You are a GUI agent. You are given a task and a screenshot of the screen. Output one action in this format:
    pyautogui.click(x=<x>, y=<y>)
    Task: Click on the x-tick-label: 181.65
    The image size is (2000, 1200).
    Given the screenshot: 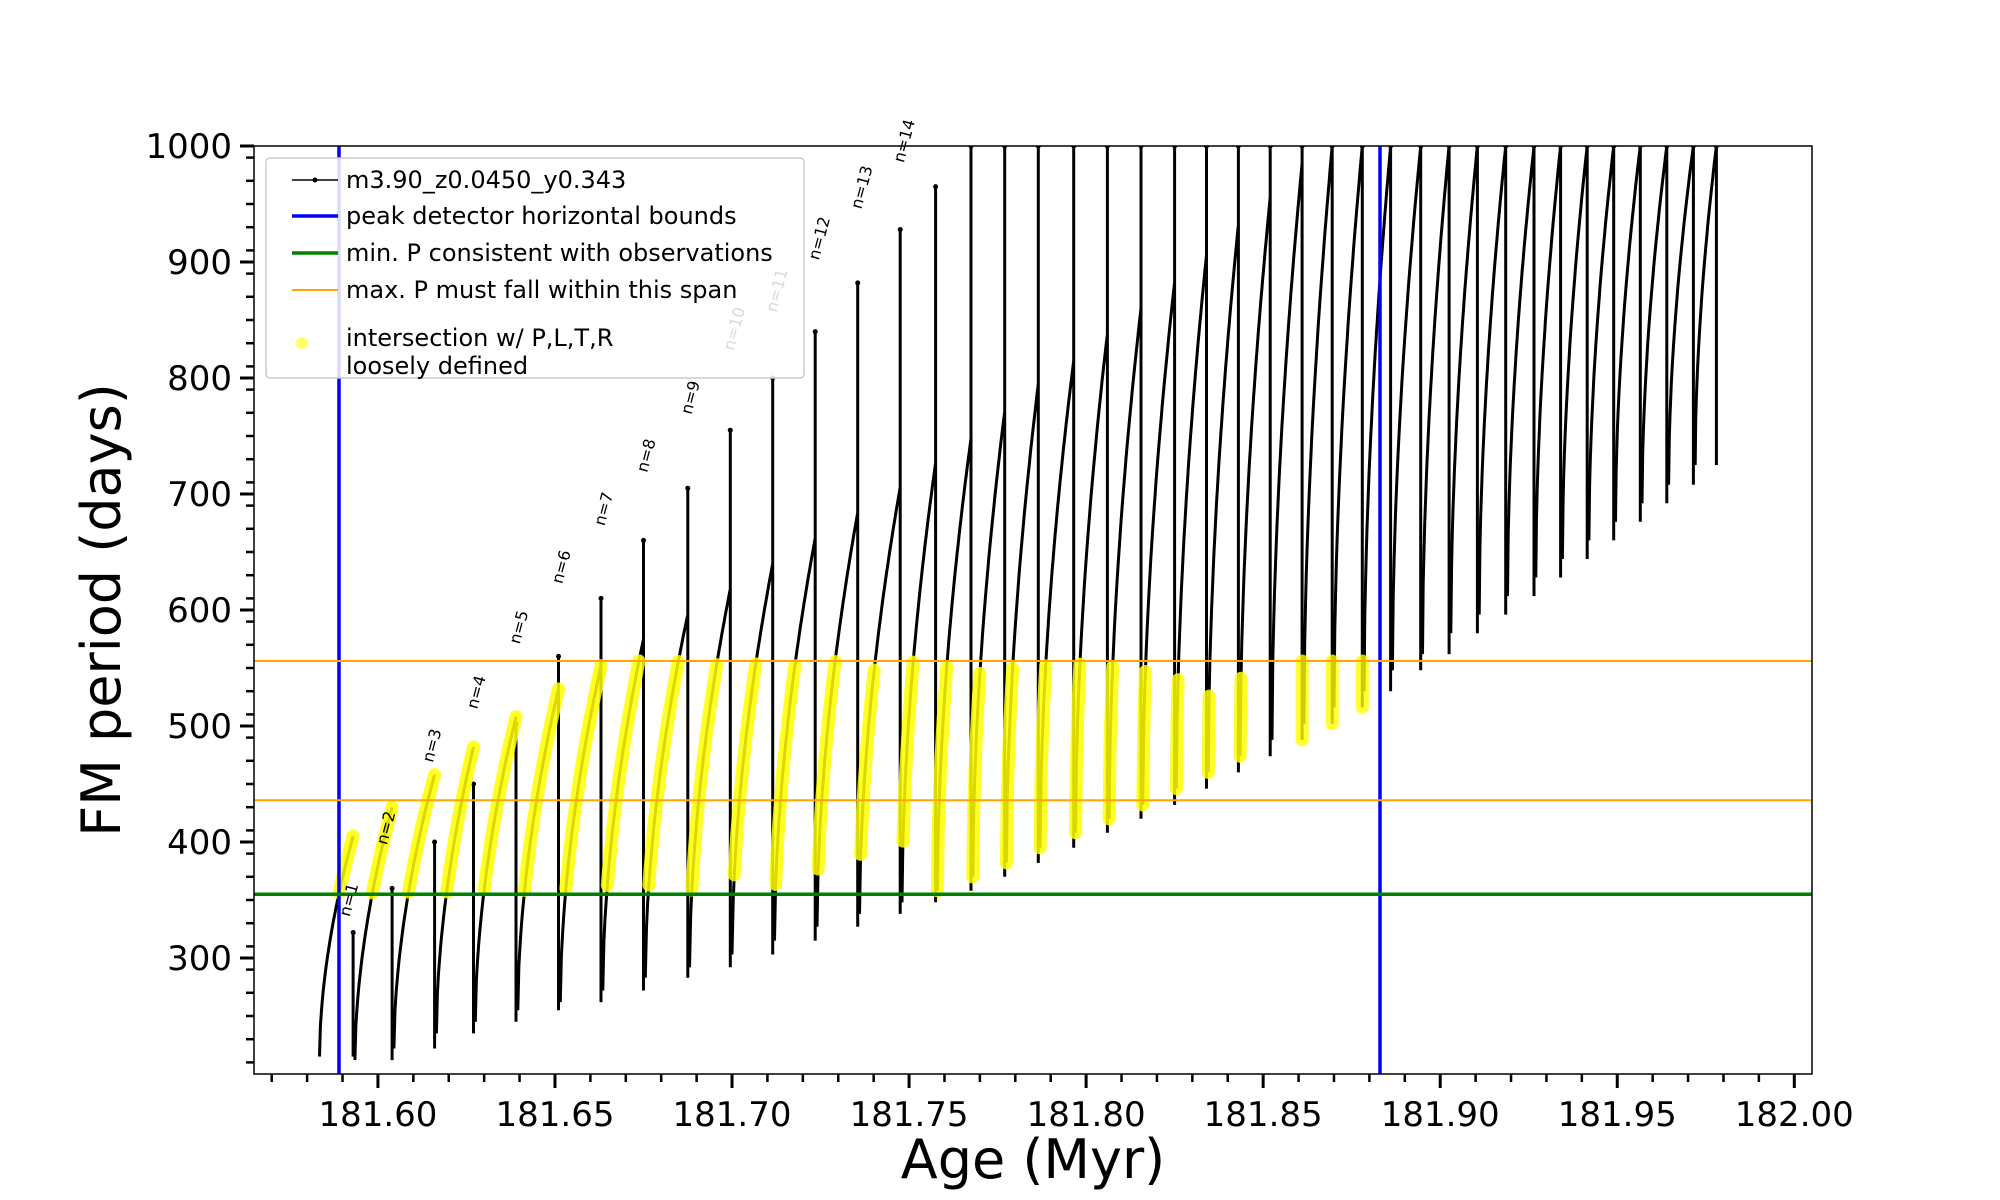 What is the action you would take?
    pyautogui.click(x=554, y=1115)
    